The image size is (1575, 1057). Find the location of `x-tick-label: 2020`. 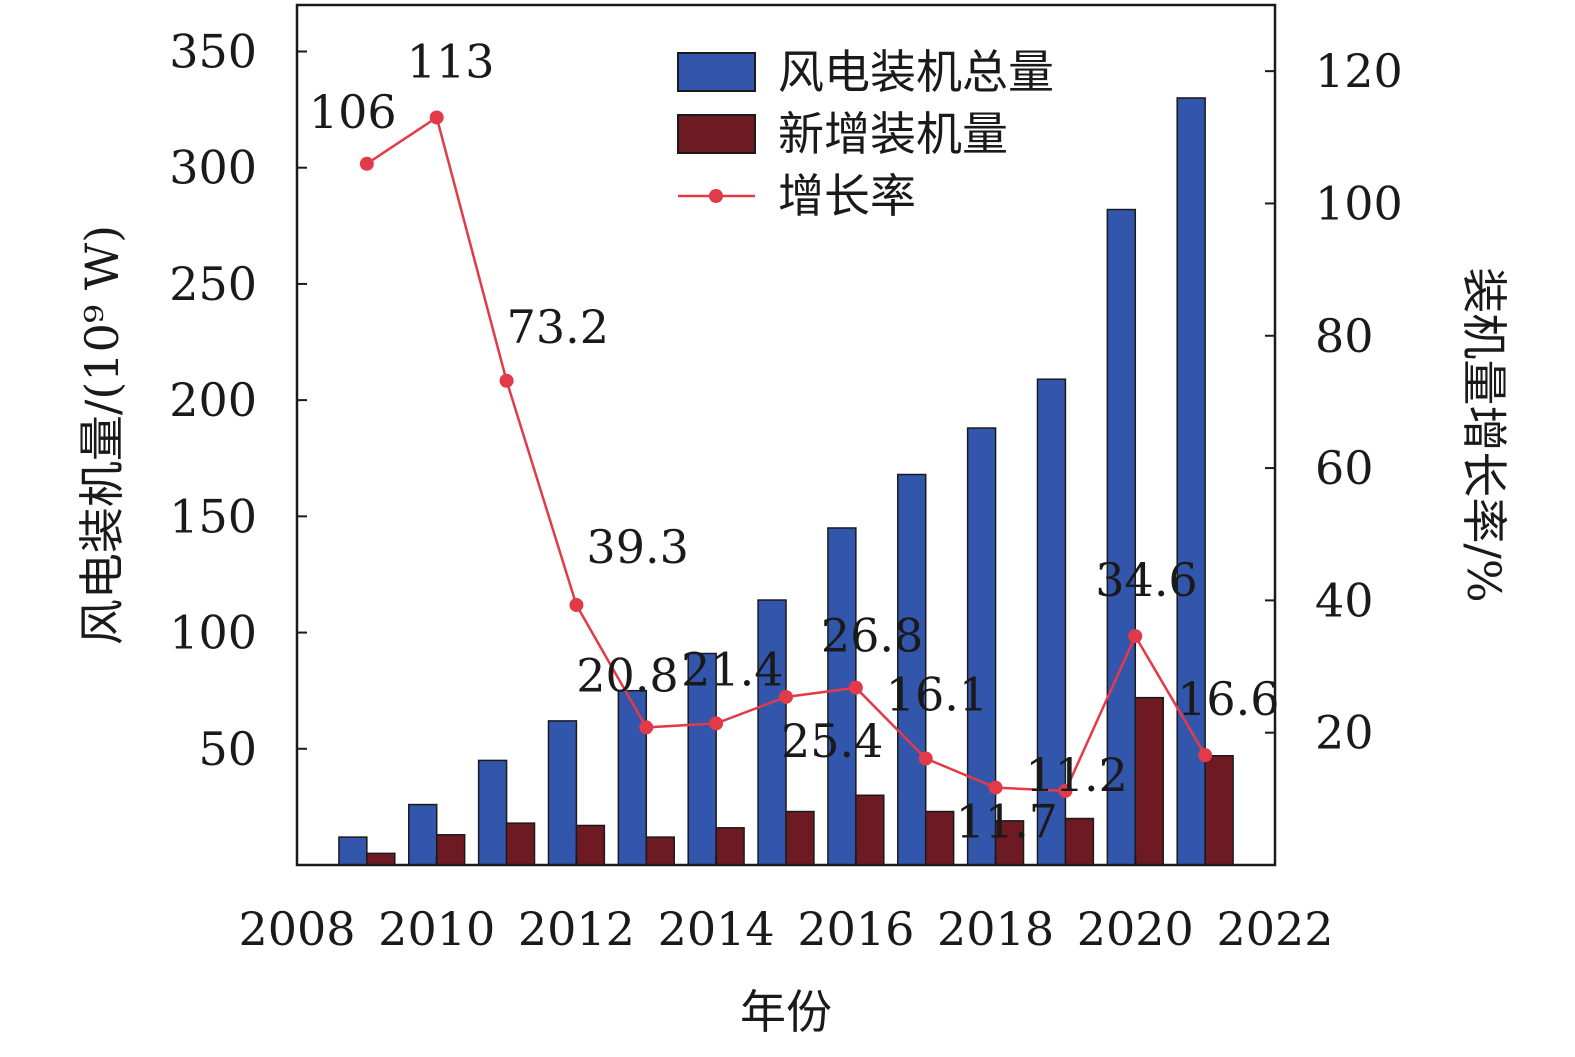

x-tick-label: 2020 is located at coordinates (1135, 929).